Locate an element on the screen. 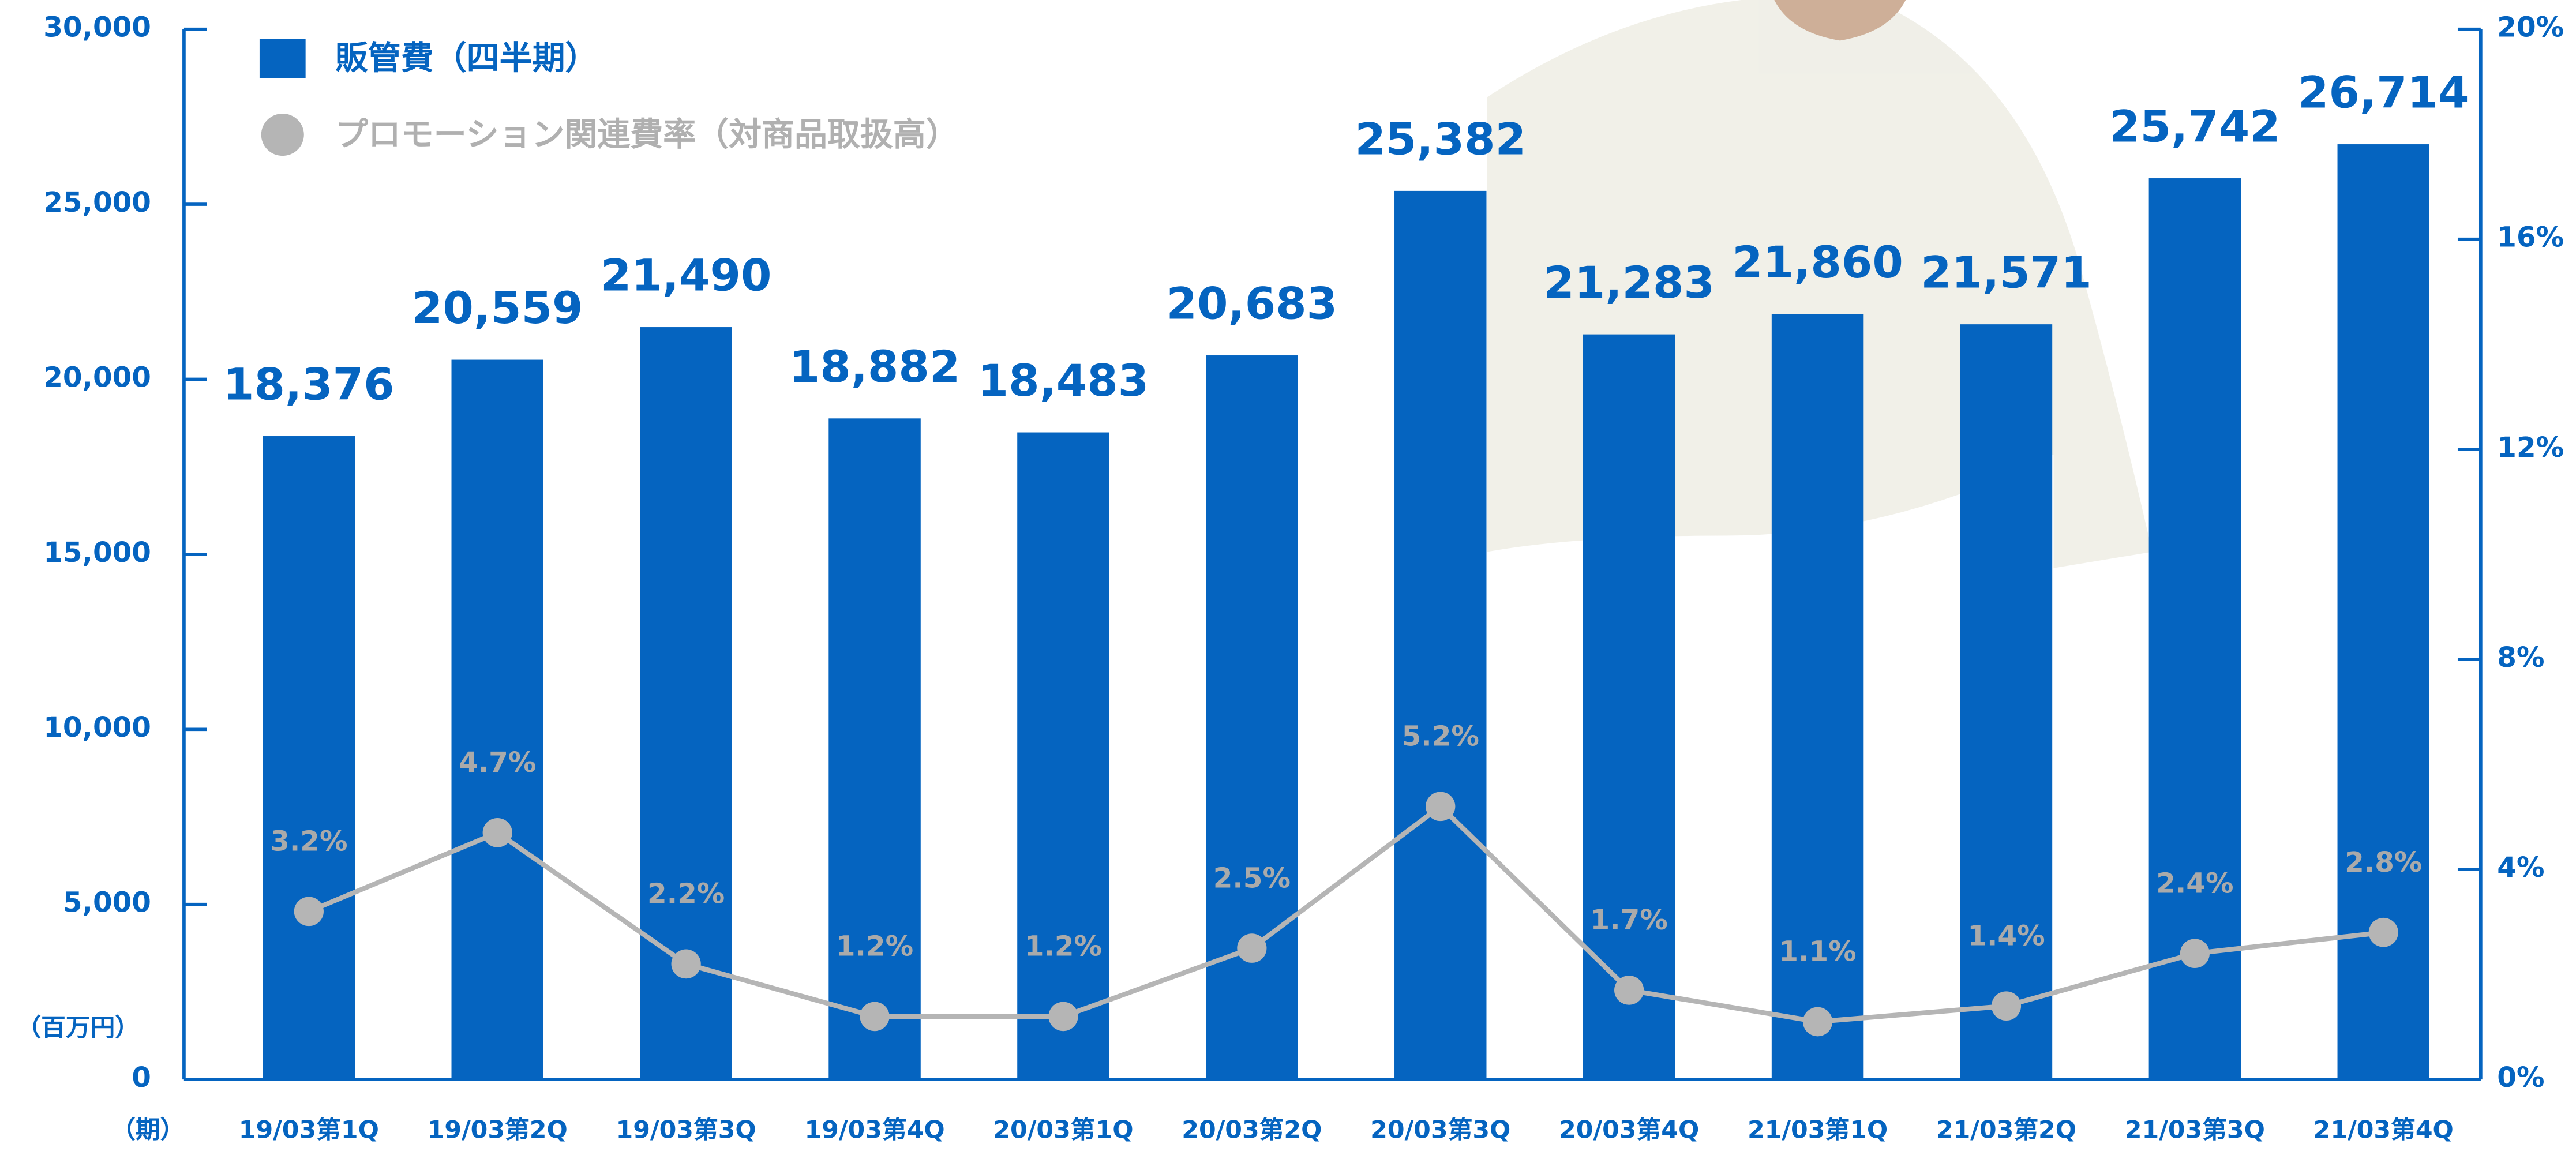 The width and height of the screenshot is (2576, 1159). legend-label: 販管費（四半期） is located at coordinates (466, 58).